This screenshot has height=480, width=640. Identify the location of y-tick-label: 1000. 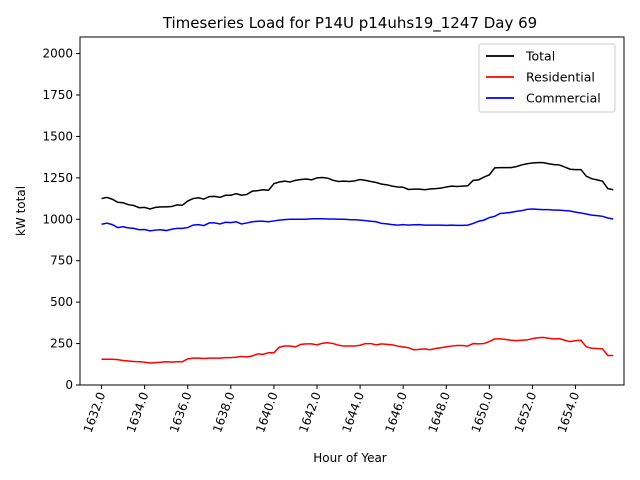
(57, 219).